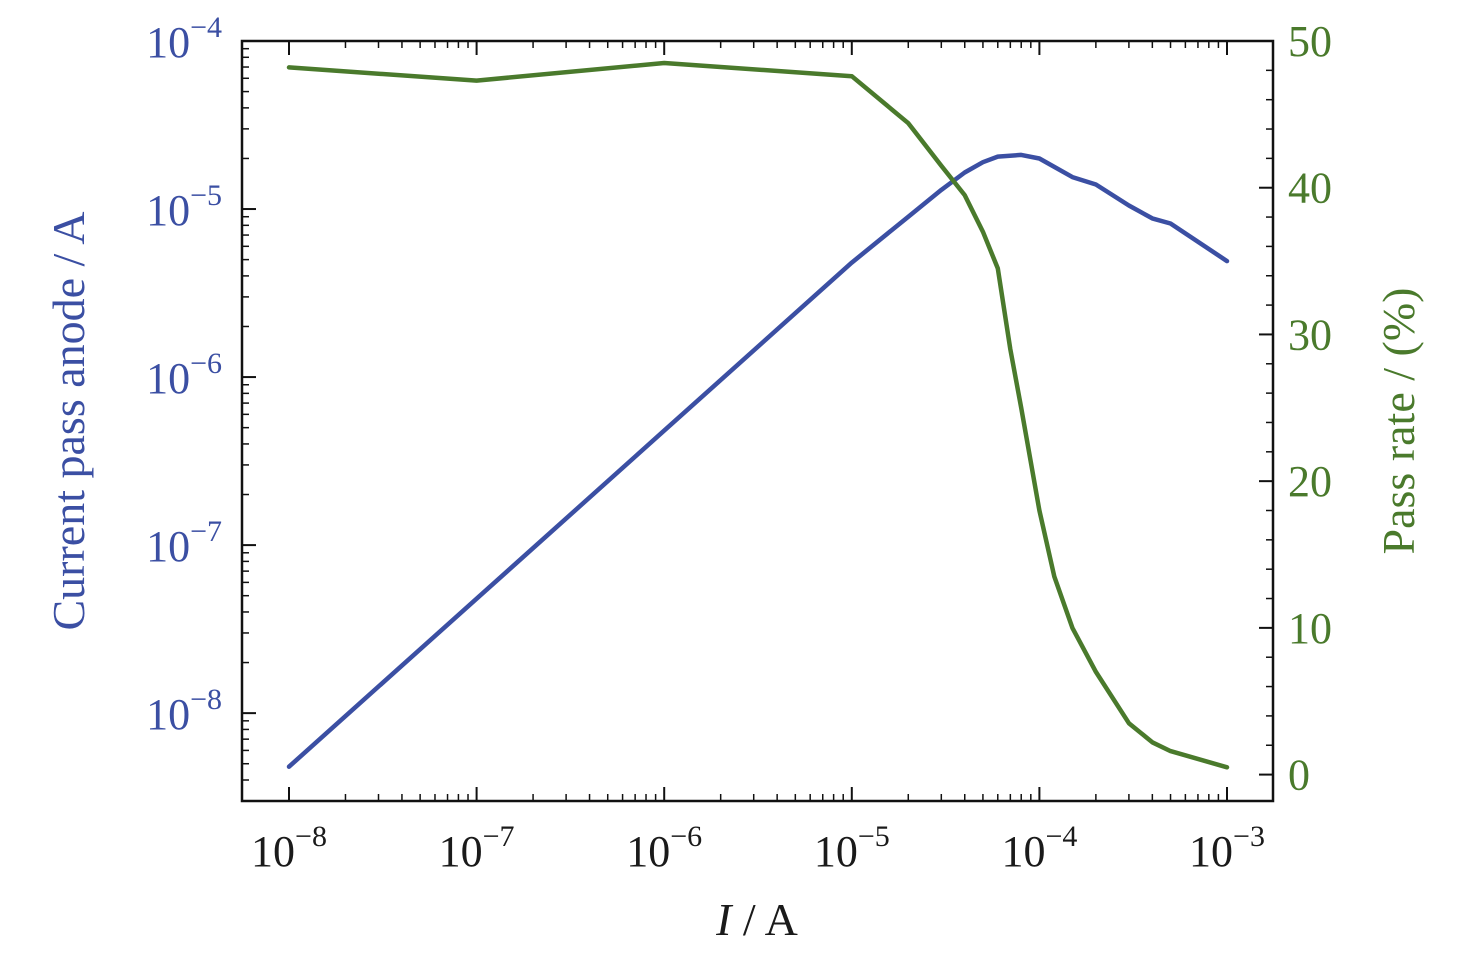  I want to click on y-left-tick-label-exp: −7, so click(206, 531).